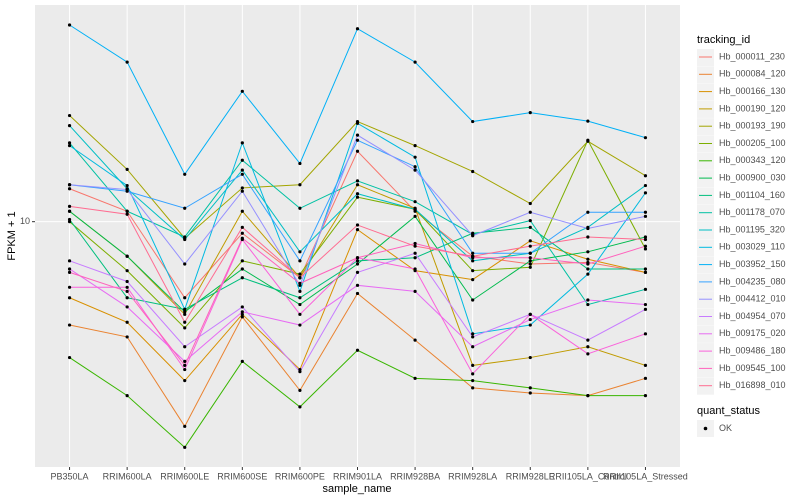  I want to click on x-tick-label: RRIM600PE, so click(300, 476).